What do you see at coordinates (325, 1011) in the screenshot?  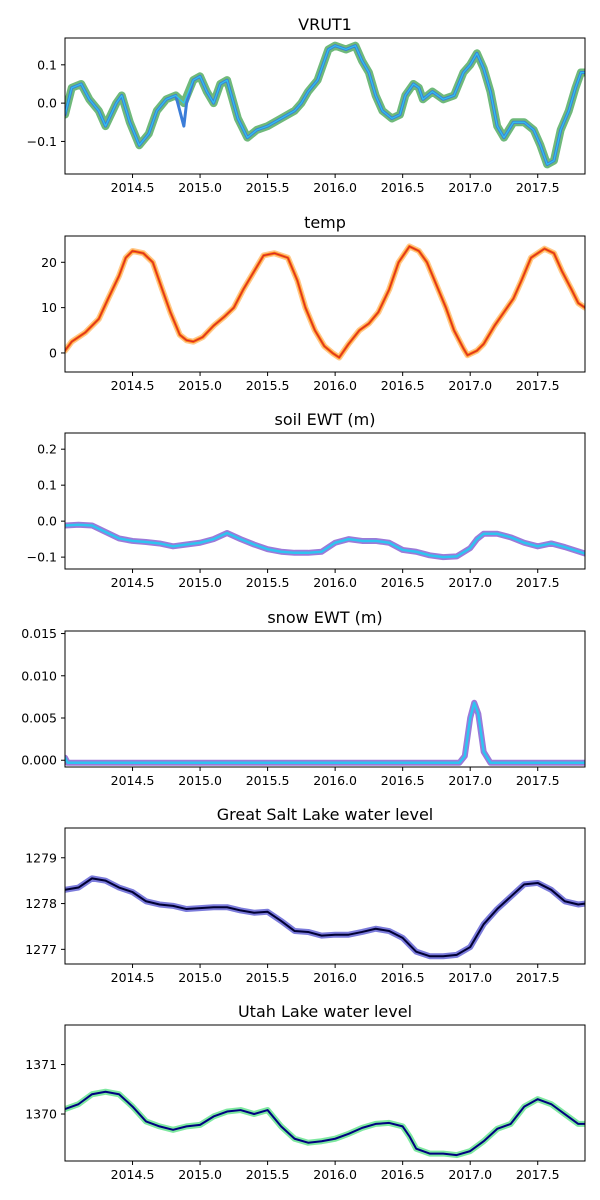 I see `panel-title: Utah Lake water level` at bounding box center [325, 1011].